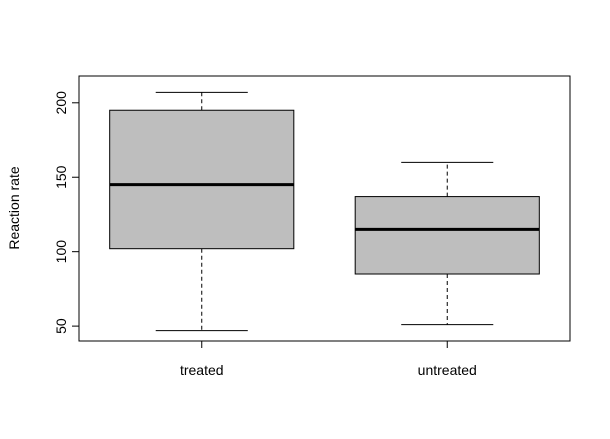 Image resolution: width=610 pixels, height=439 pixels. What do you see at coordinates (61, 326) in the screenshot?
I see `y-tick-label-50: 50` at bounding box center [61, 326].